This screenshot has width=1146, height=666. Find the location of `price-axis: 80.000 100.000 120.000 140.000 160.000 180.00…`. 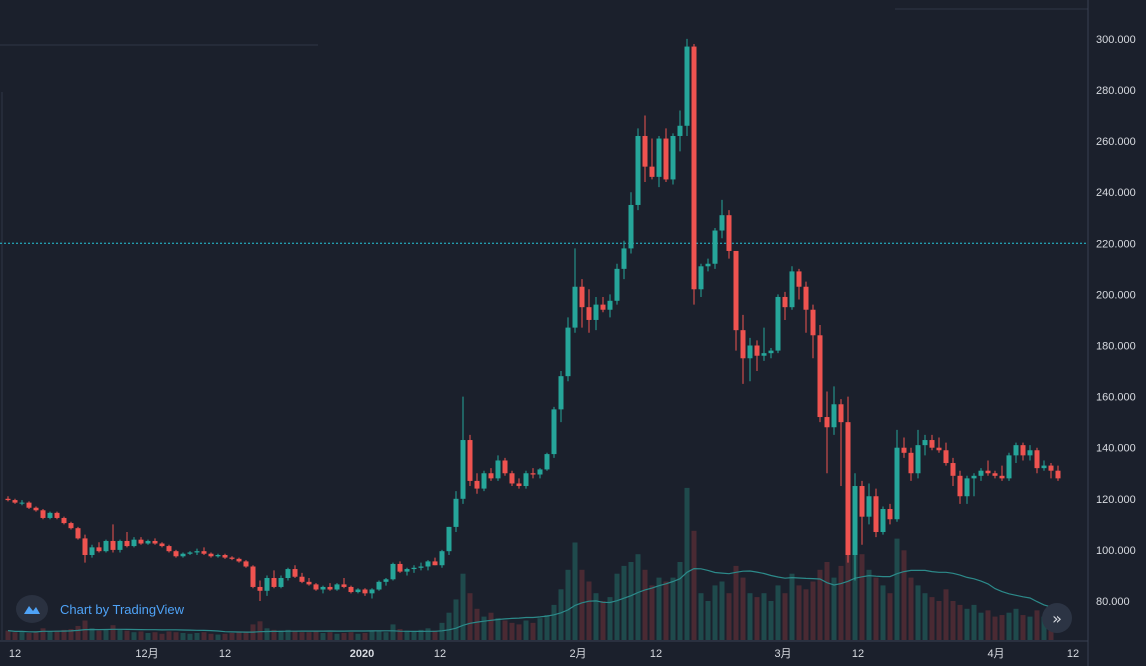

price-axis: 80.000 100.000 120.000 140.000 160.000 180.00… is located at coordinates (1116, 321).